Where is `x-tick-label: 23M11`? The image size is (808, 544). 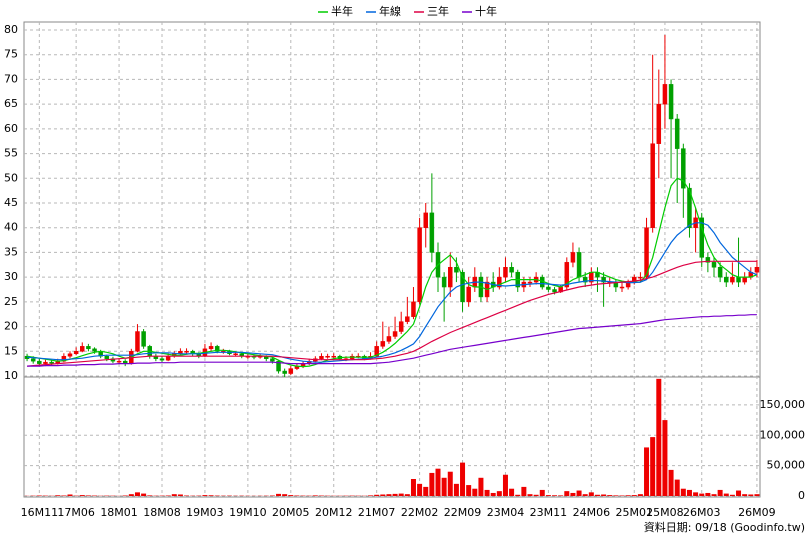 x-tick-label: 23M11 is located at coordinates (549, 512).